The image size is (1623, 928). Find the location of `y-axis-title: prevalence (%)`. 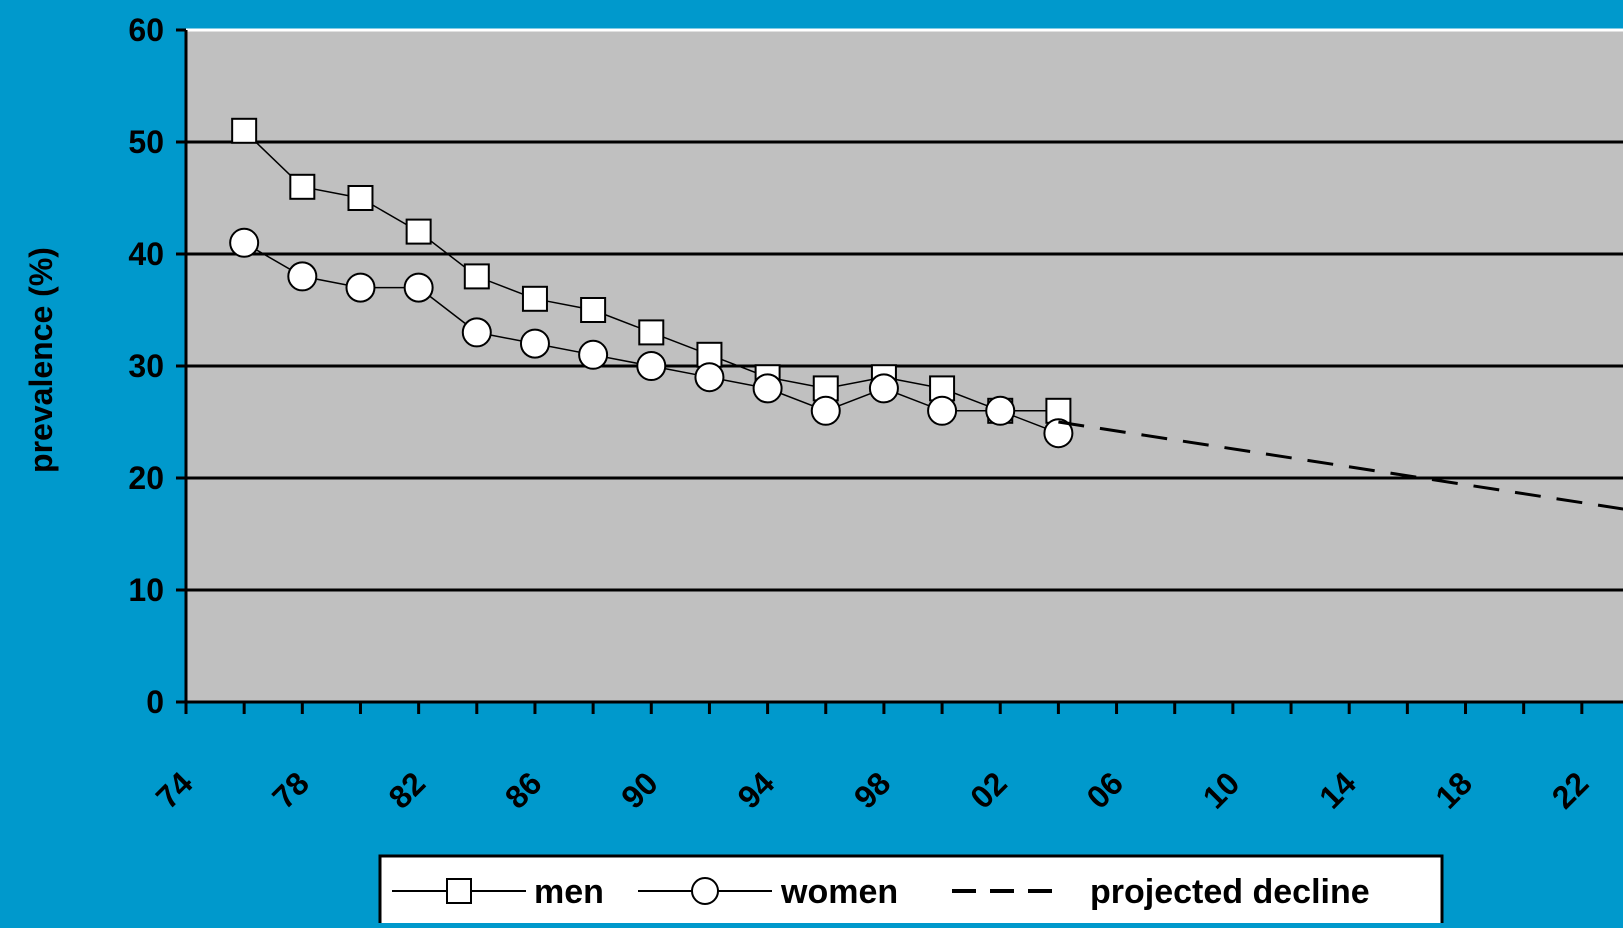

y-axis-title: prevalence (%) is located at coordinates (41, 360).